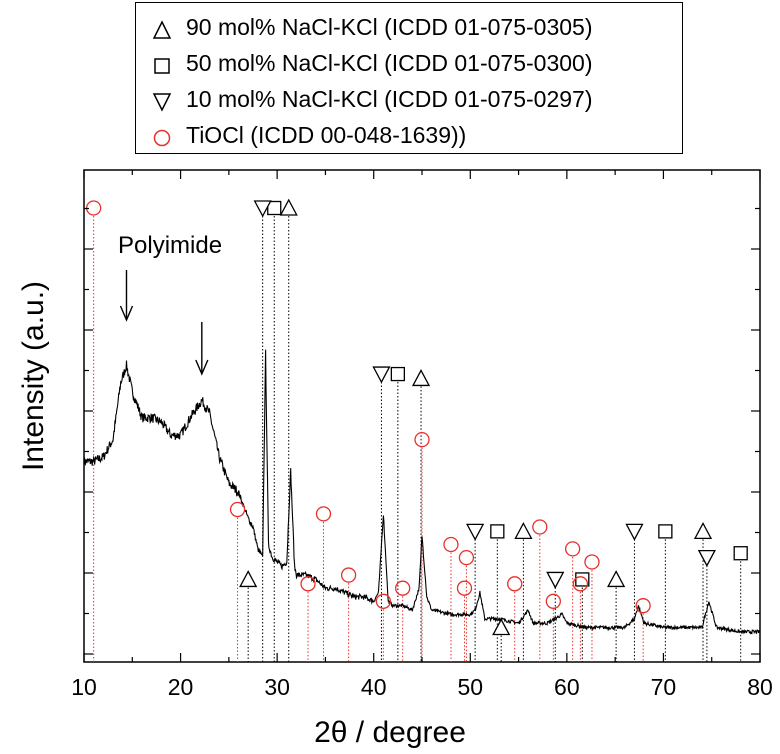 The height and width of the screenshot is (754, 780). I want to click on legend-item-10: 10 mol% NaCl-KCl (ICDD 01-075-0297), so click(409, 101).